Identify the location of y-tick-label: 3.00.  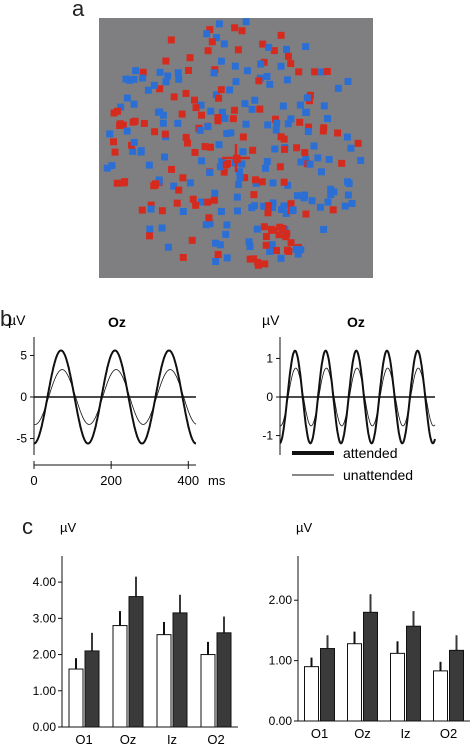
(45, 618).